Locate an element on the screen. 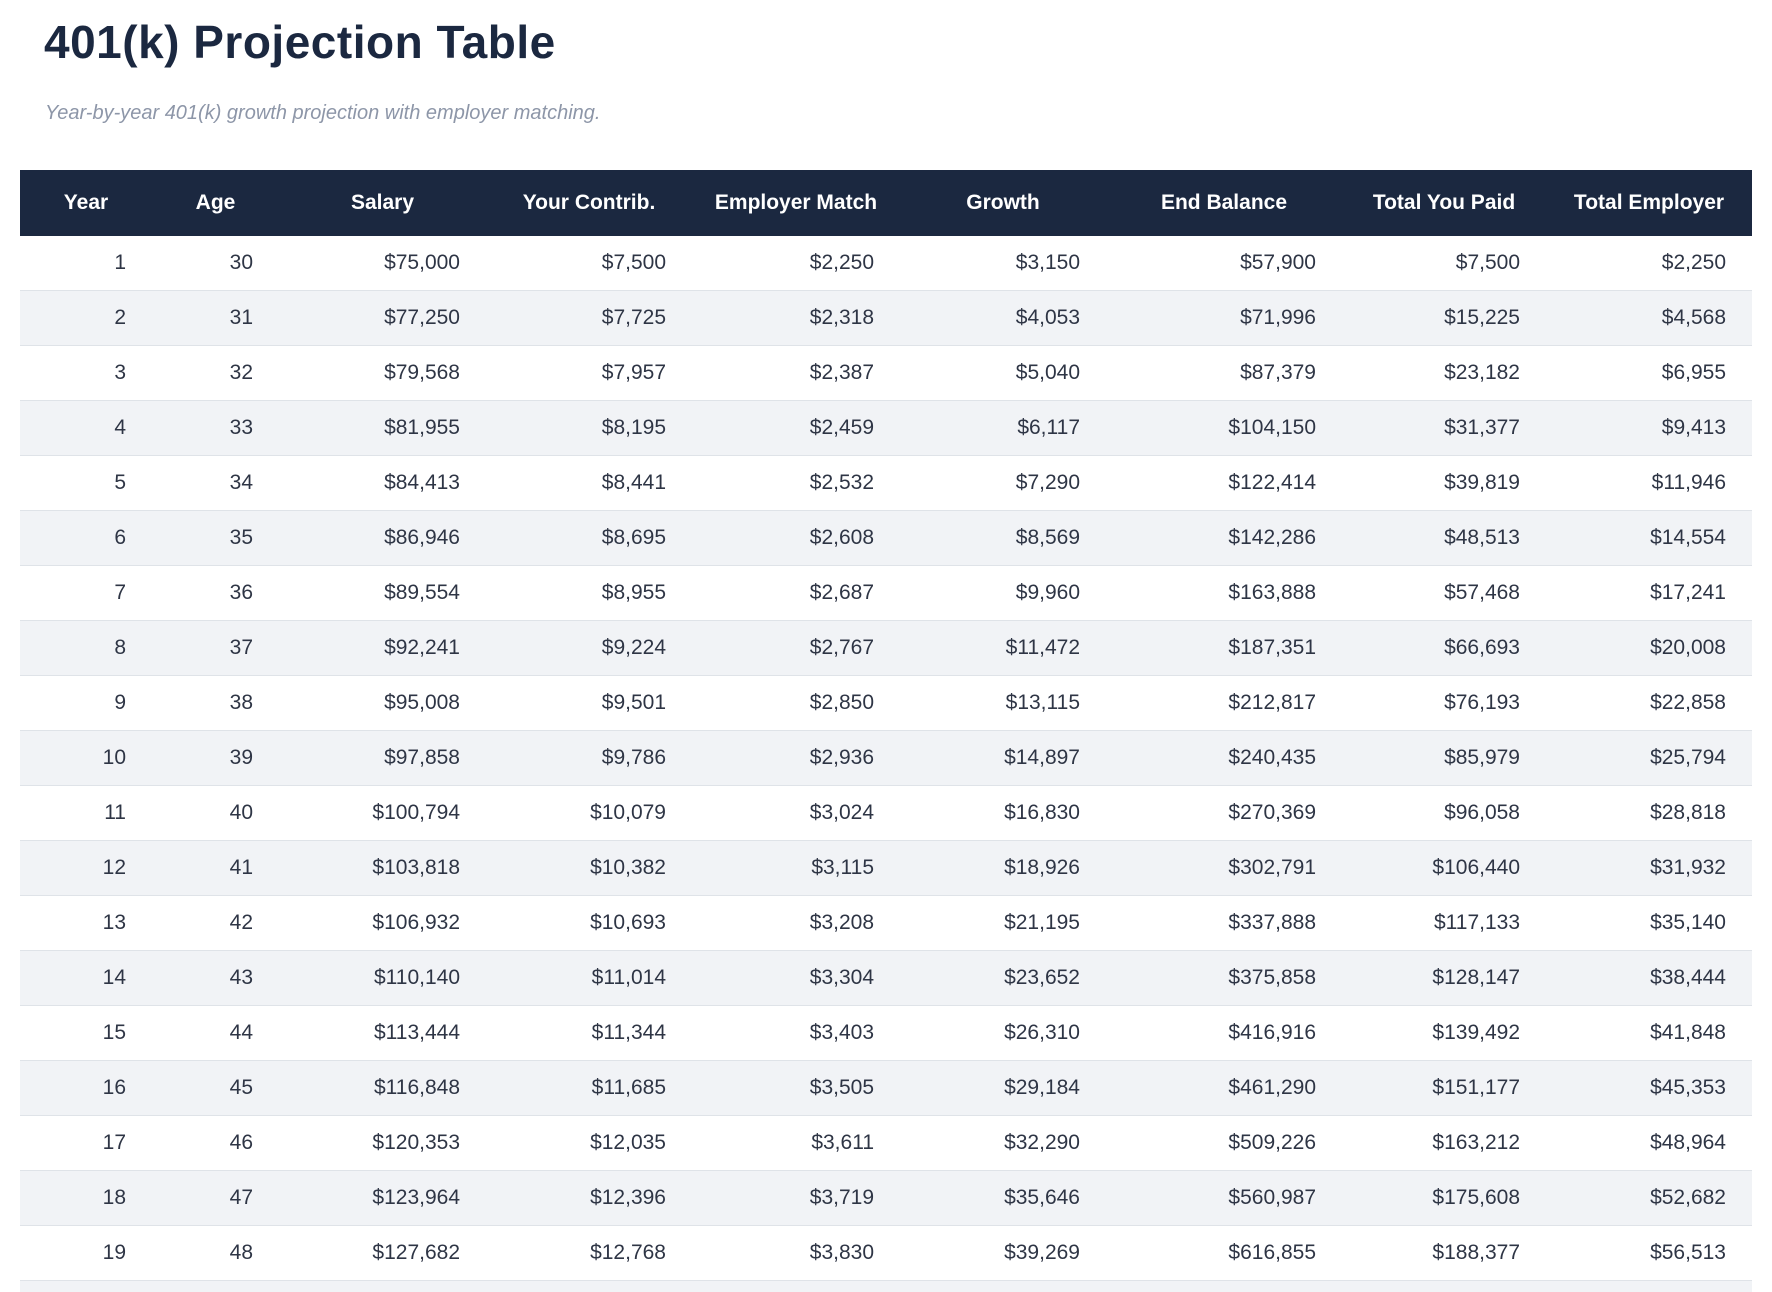 The width and height of the screenshot is (1772, 1292). table-cell: $8,695 is located at coordinates (633, 537).